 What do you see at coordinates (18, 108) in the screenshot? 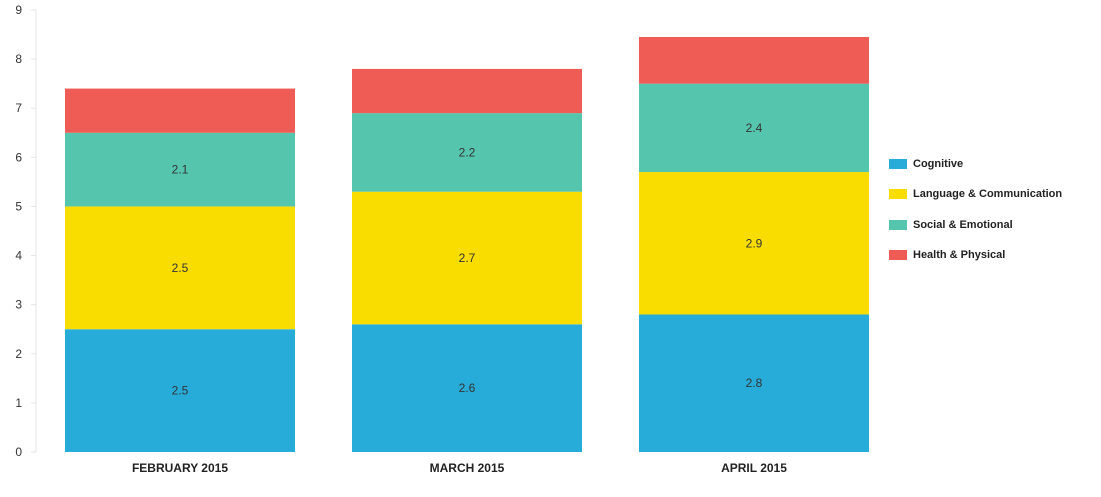
I see `y-tick-label: 7` at bounding box center [18, 108].